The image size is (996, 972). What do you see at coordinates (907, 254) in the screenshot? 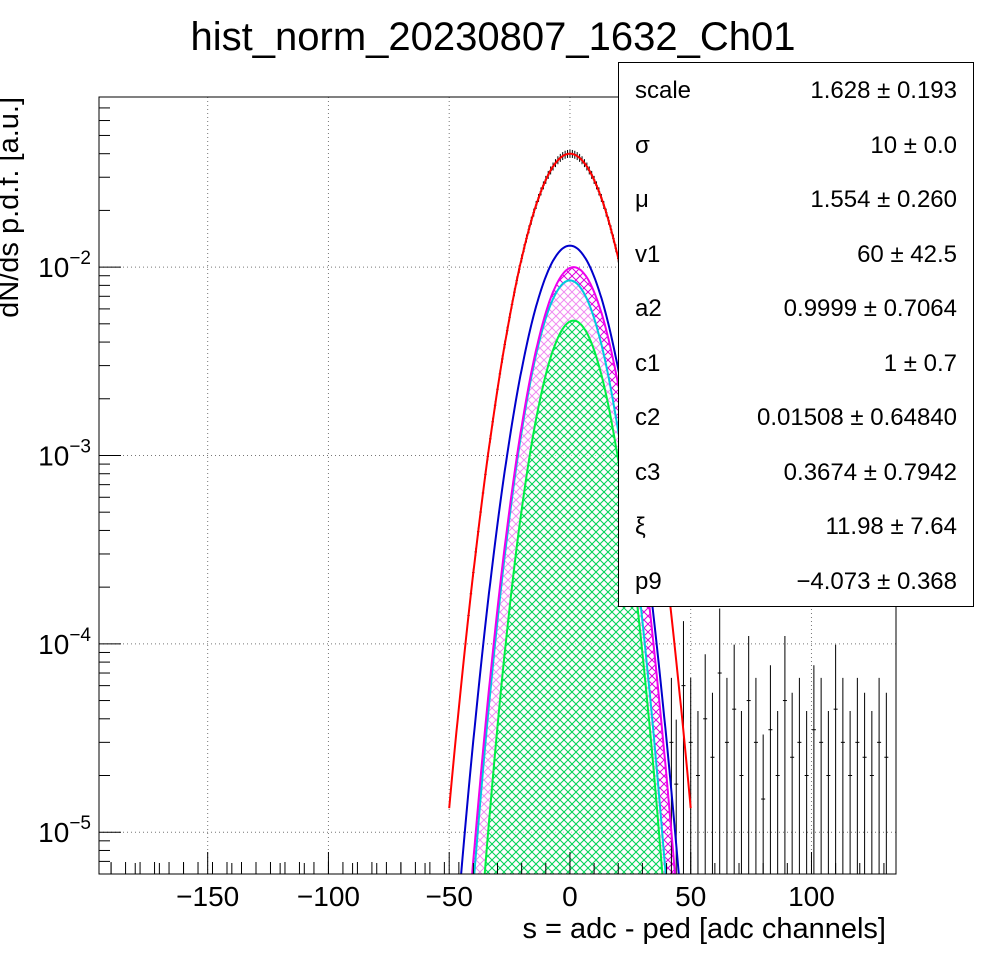
I see `stat-value: 60 ± 42.5` at bounding box center [907, 254].